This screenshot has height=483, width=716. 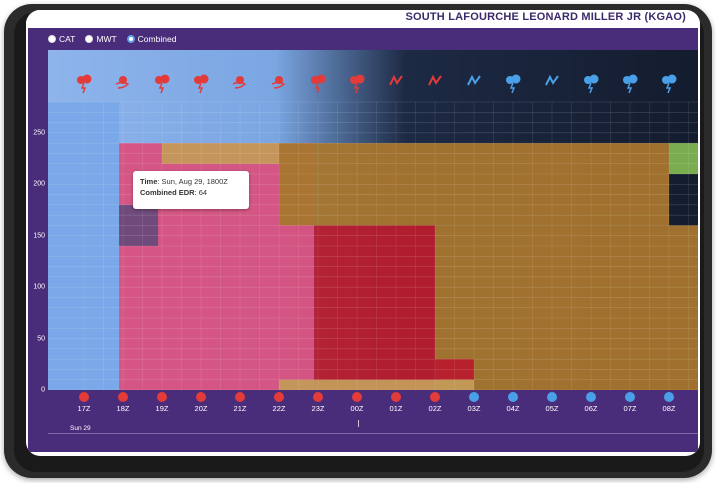 What do you see at coordinates (201, 408) in the screenshot?
I see `x-tick-label: 20Z` at bounding box center [201, 408].